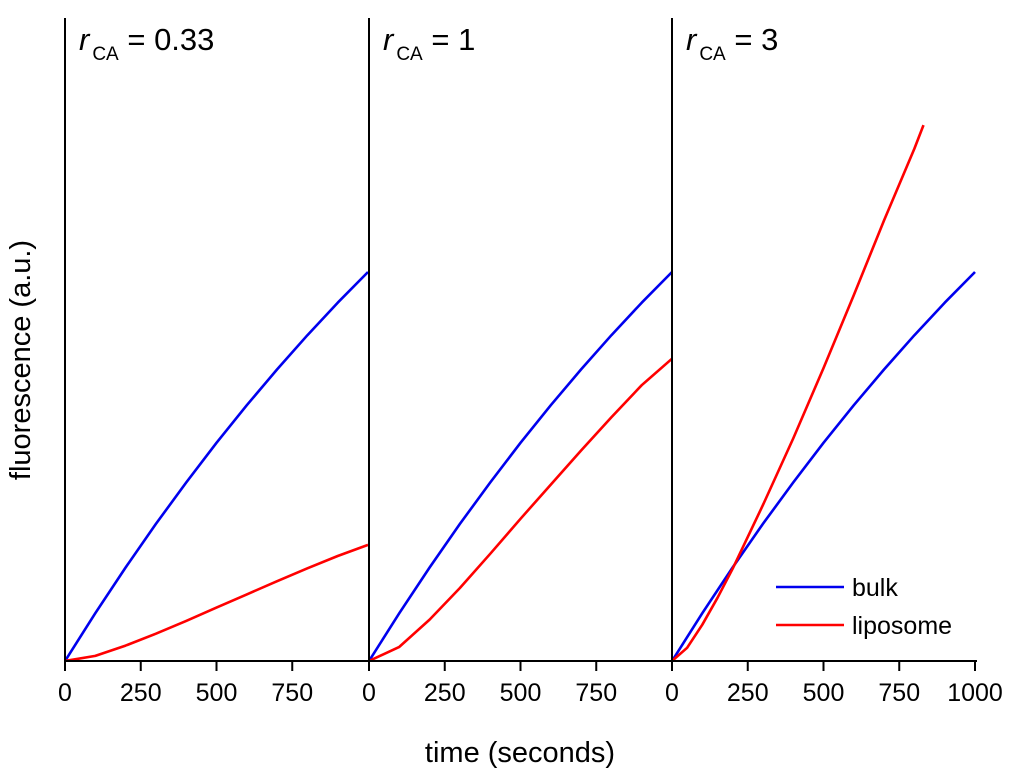  What do you see at coordinates (521, 693) in the screenshot?
I see `x-tick-label-panel-2: 500` at bounding box center [521, 693].